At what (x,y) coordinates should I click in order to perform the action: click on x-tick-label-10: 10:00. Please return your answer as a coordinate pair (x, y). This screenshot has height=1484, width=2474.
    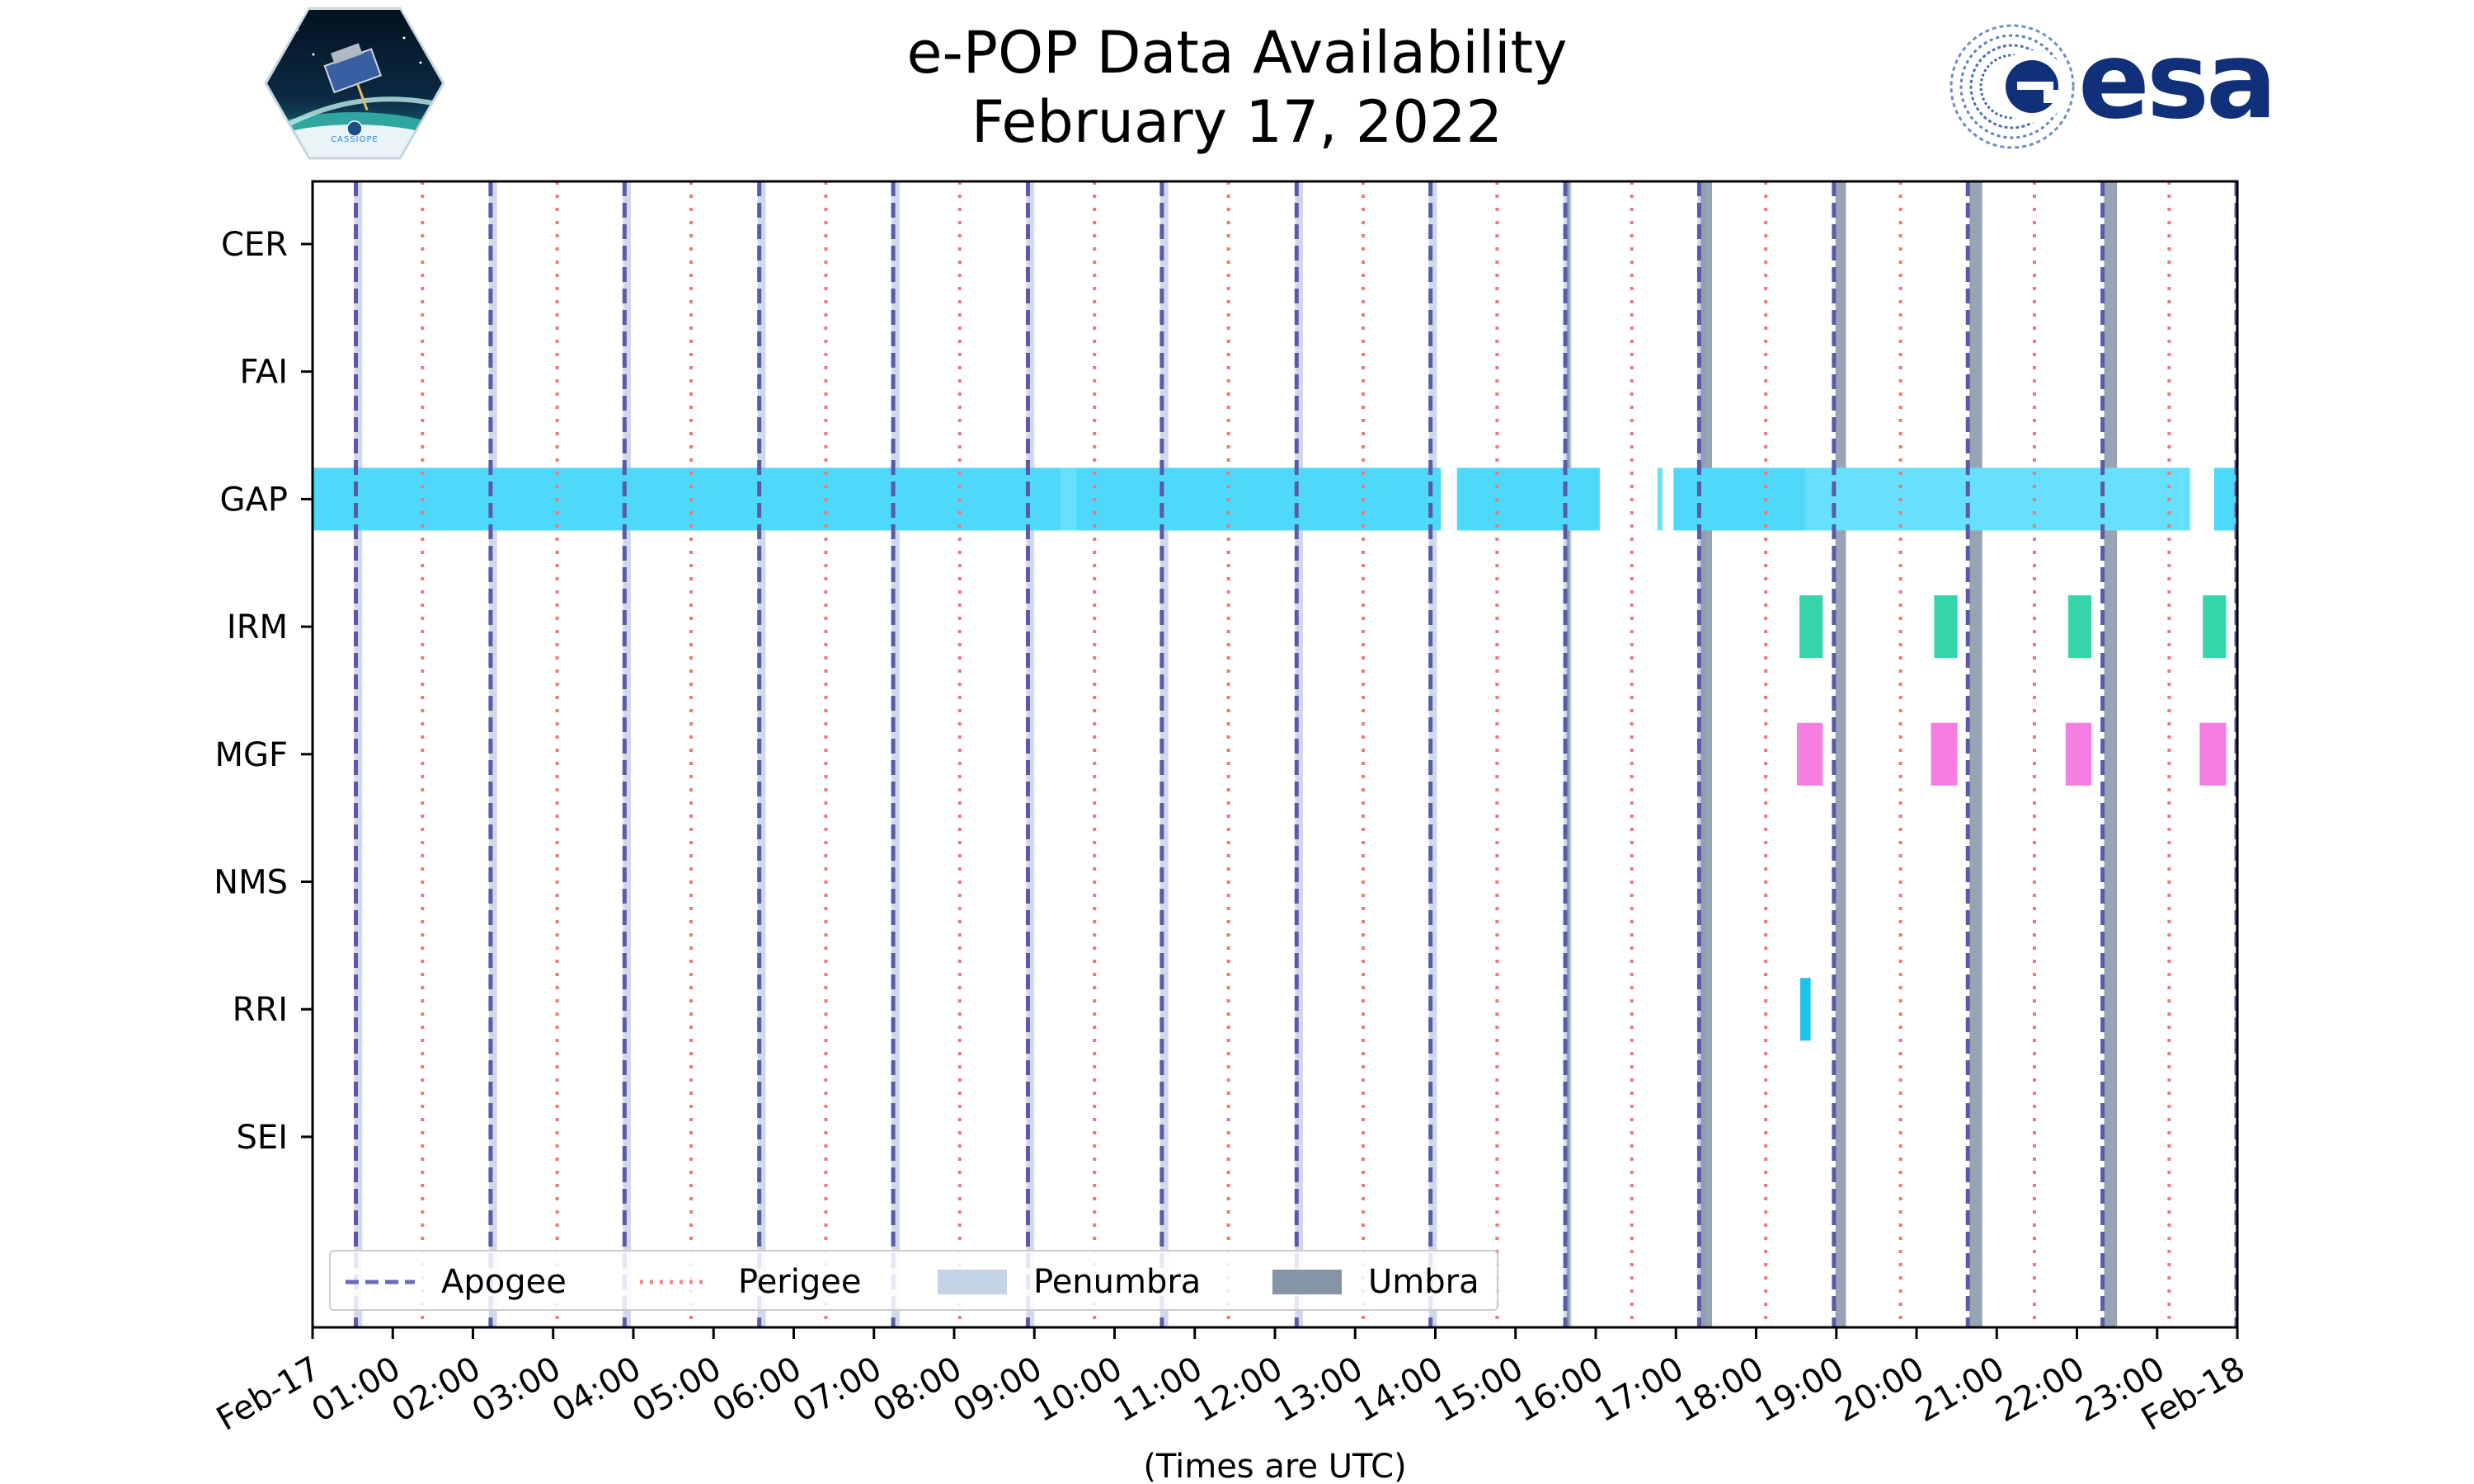
    Looking at the image, I should click on (1078, 1390).